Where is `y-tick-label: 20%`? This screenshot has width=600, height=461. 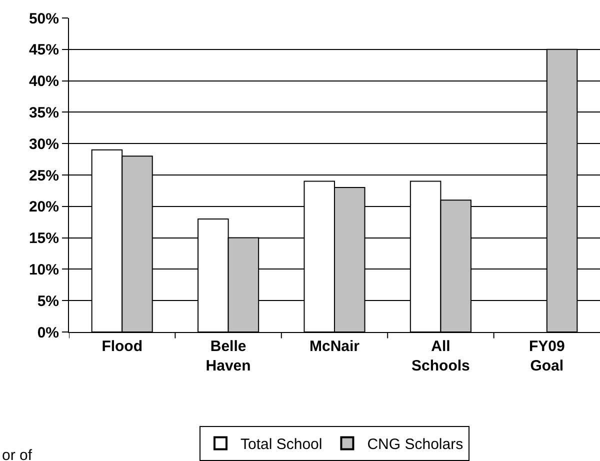 y-tick-label: 20% is located at coordinates (43, 207).